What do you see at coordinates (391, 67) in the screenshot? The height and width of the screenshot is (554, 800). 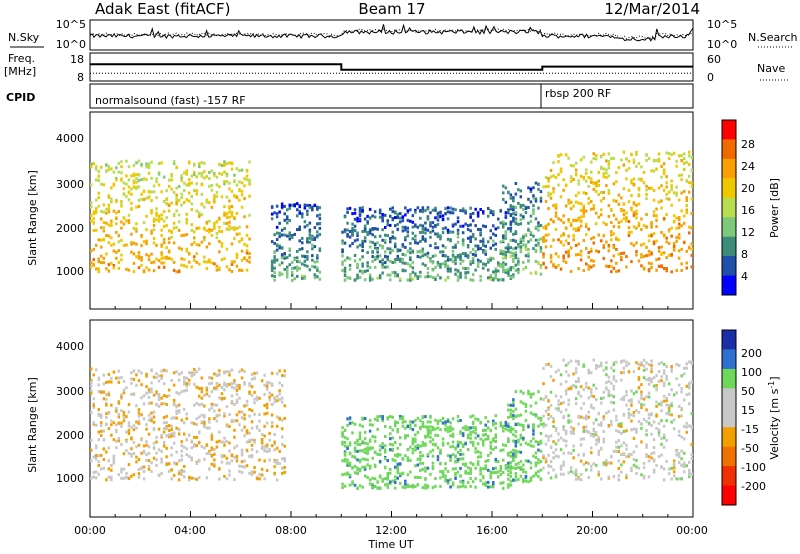 I see `frequency-trace` at bounding box center [391, 67].